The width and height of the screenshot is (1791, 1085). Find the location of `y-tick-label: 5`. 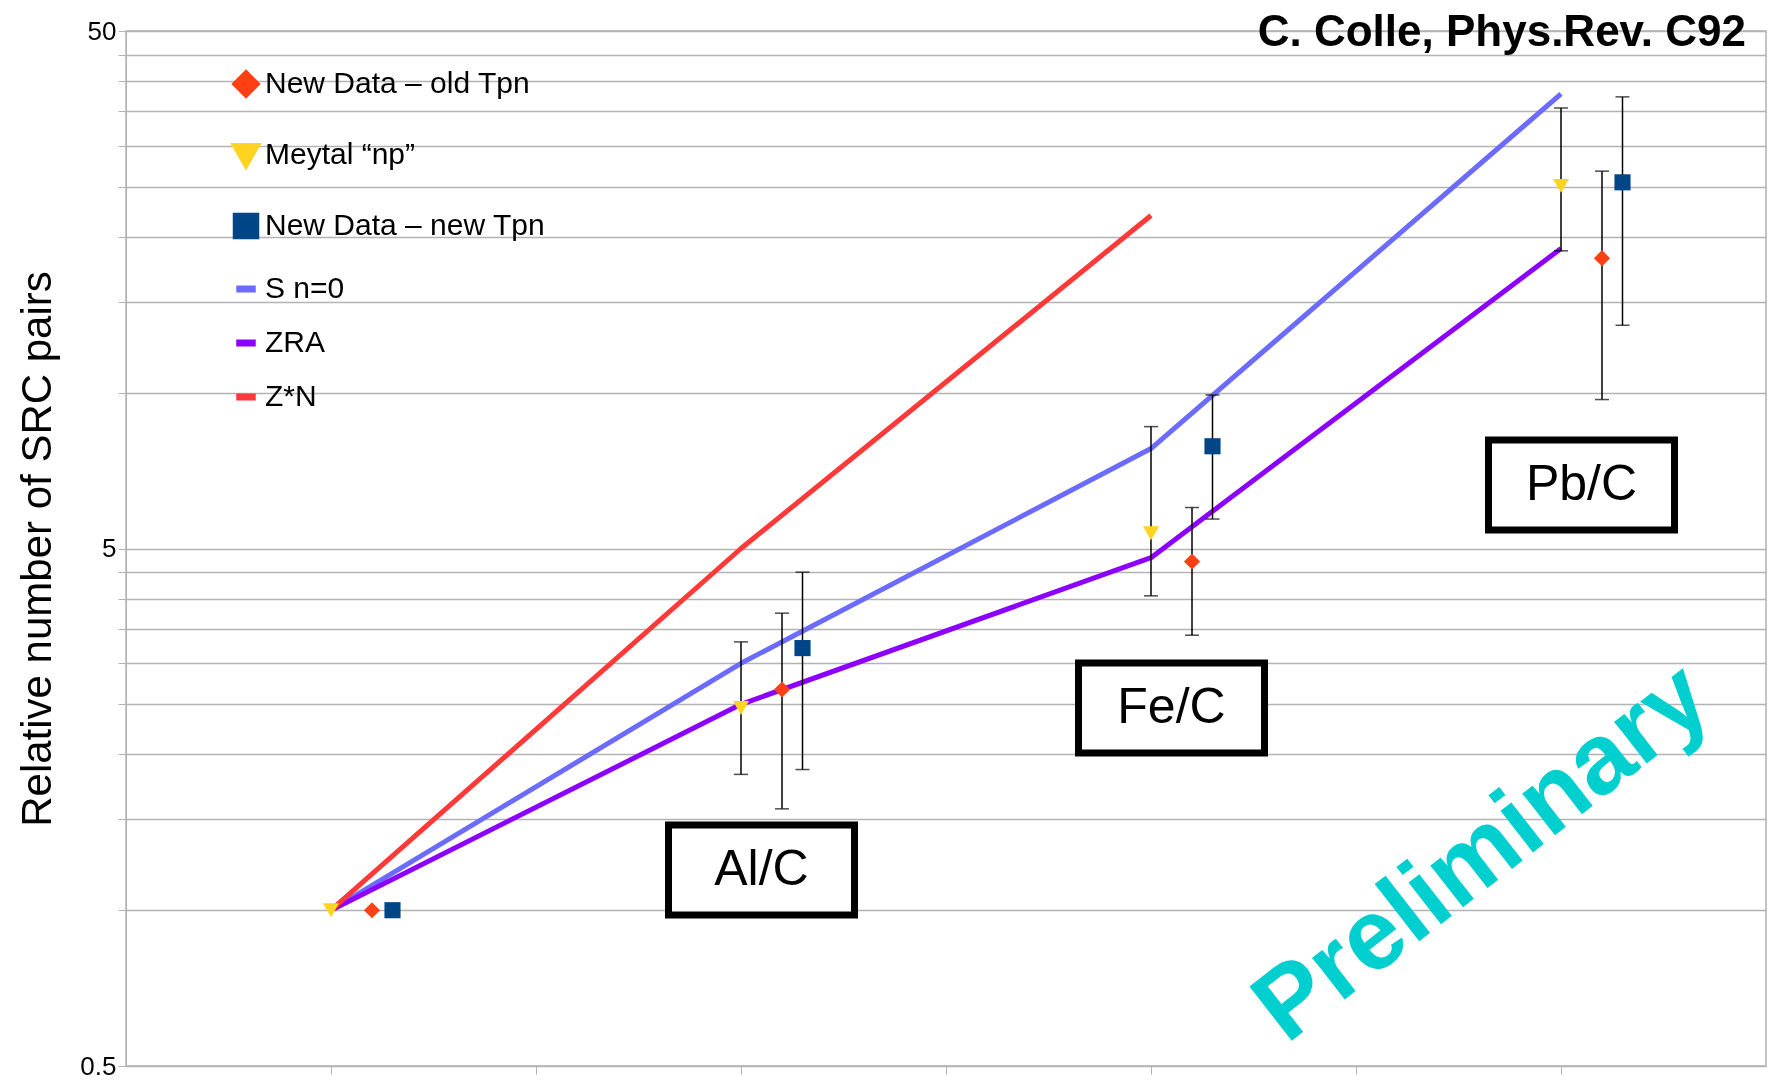

y-tick-label: 5 is located at coordinates (109, 548).